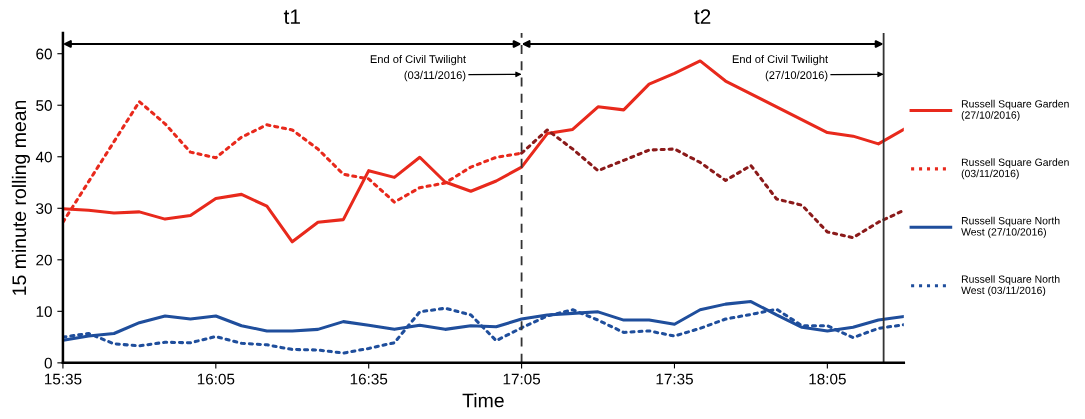 This screenshot has width=1085, height=419. What do you see at coordinates (827, 379) in the screenshot?
I see `x-tick-label: 18:05` at bounding box center [827, 379].